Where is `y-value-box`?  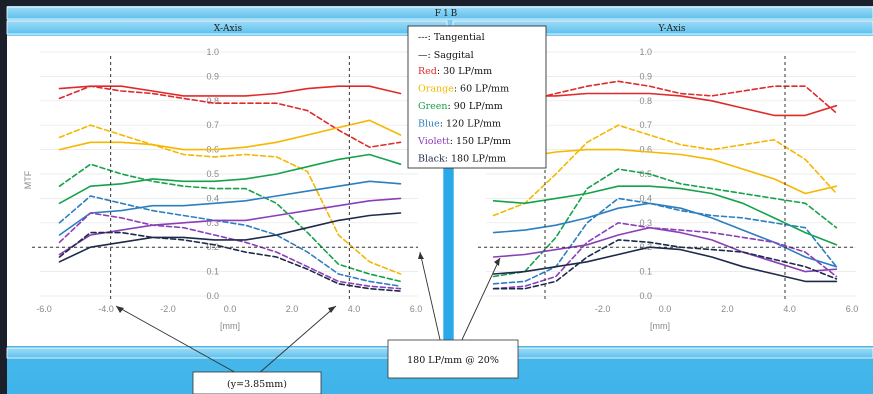
y-value-box is located at coordinates (257, 382).